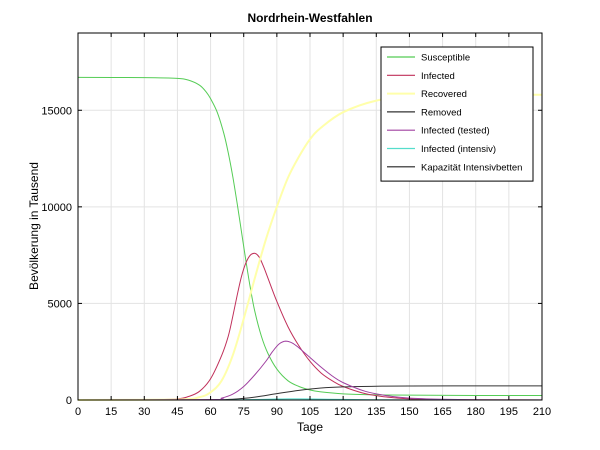 The image size is (600, 450). Describe the element at coordinates (210, 412) in the screenshot. I see `x-tick-label: 60` at that location.